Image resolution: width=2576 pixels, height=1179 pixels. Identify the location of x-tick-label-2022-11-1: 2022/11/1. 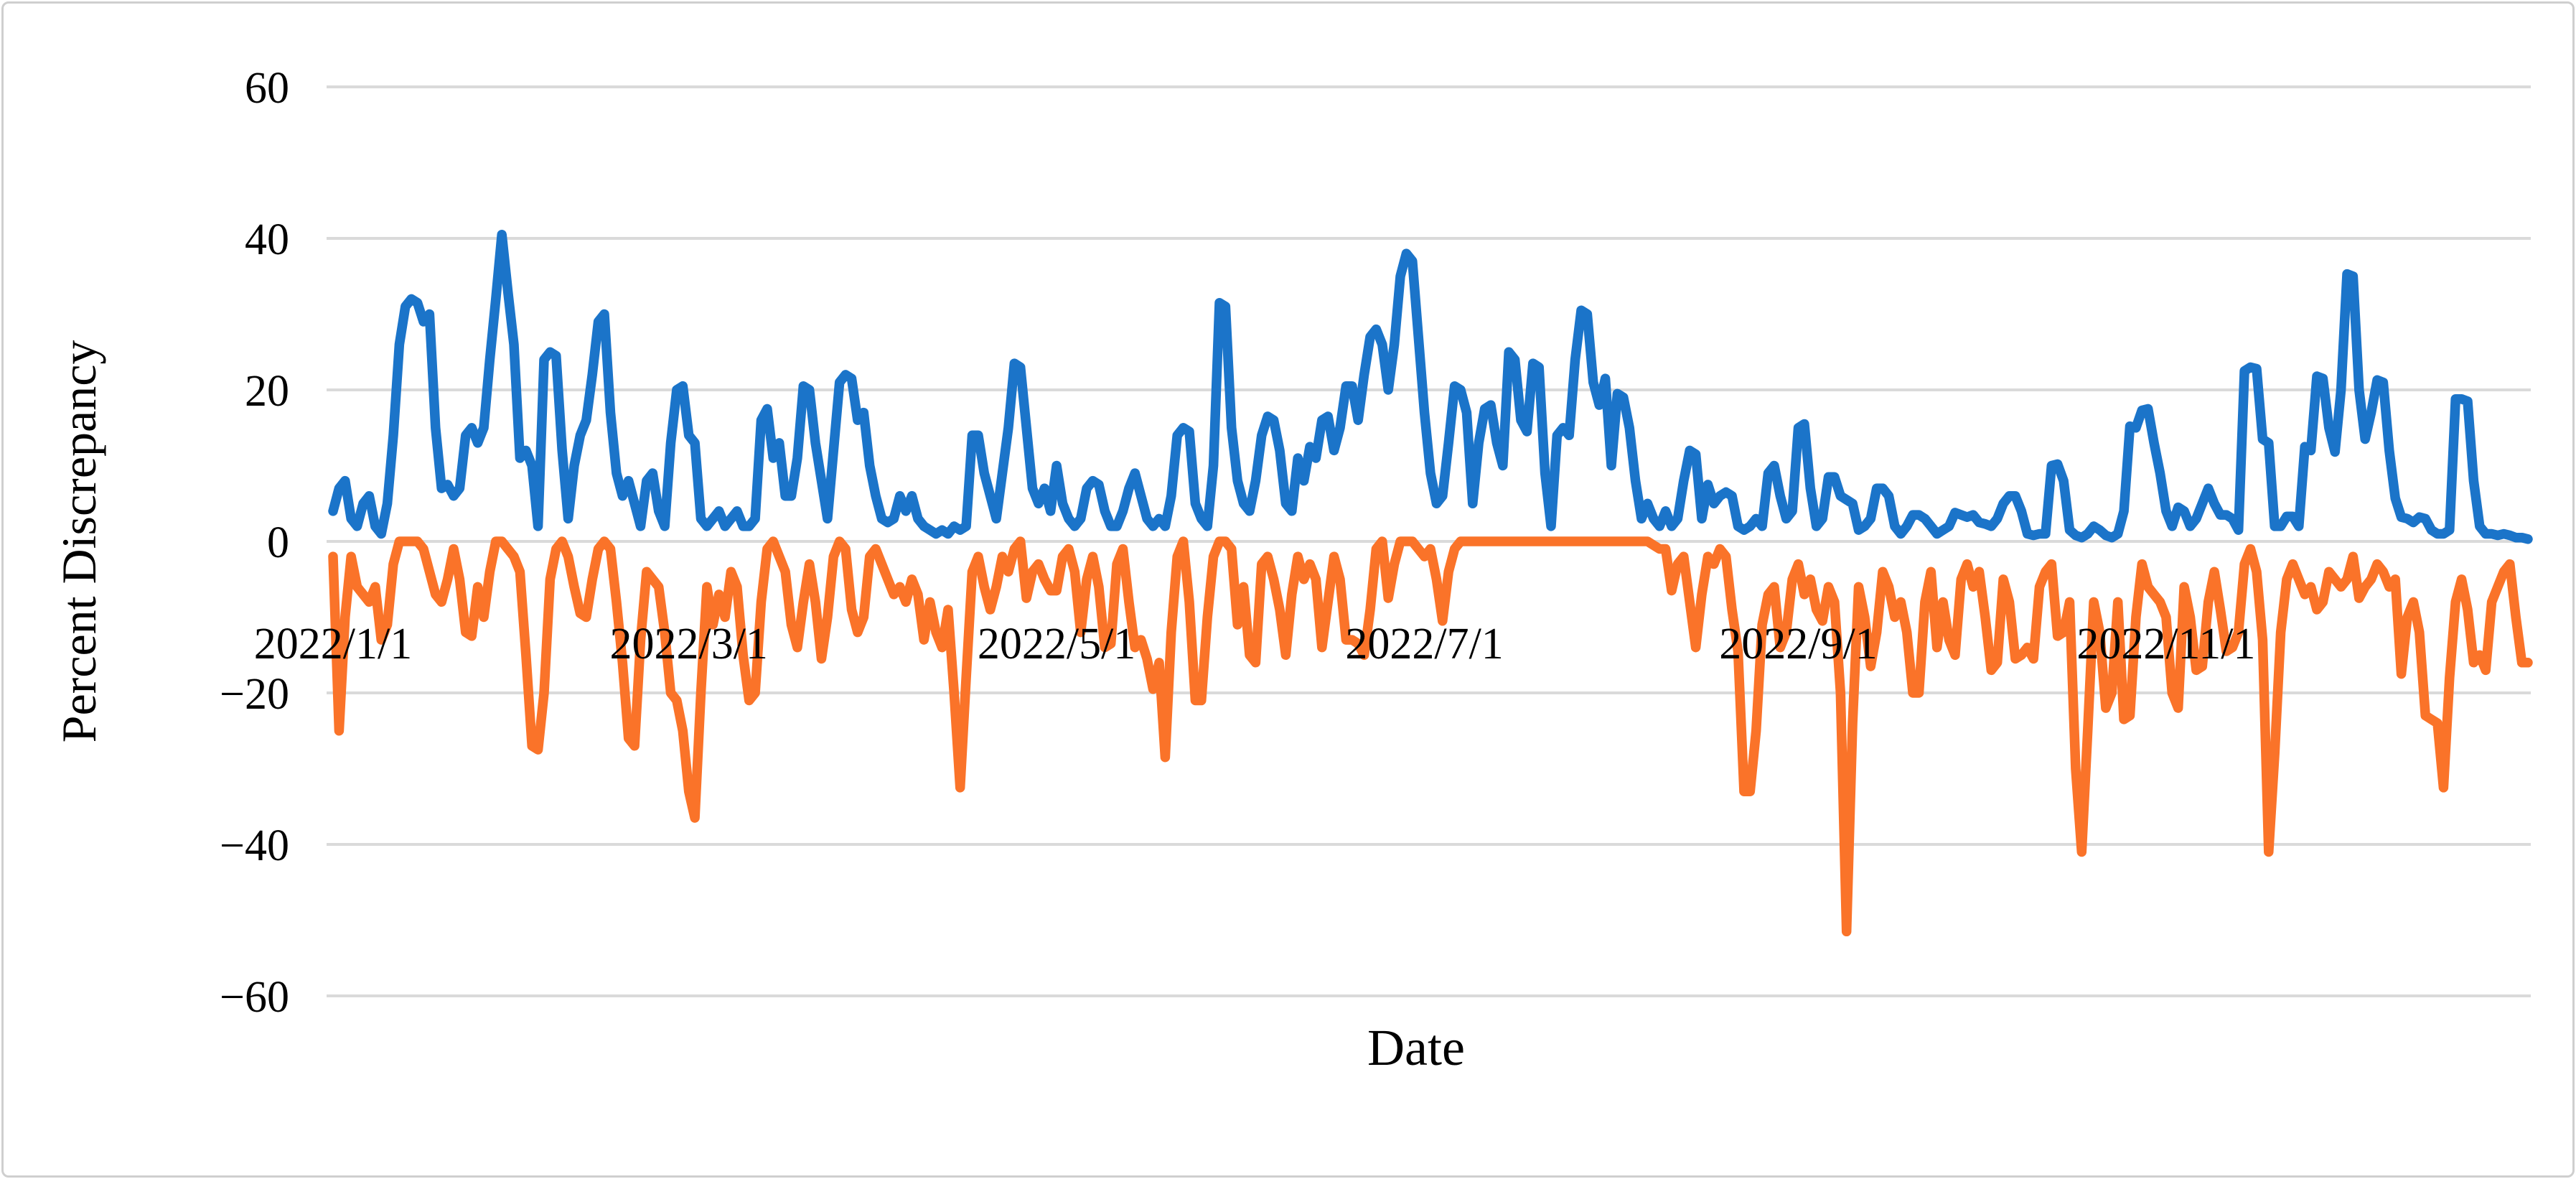
(2166, 644).